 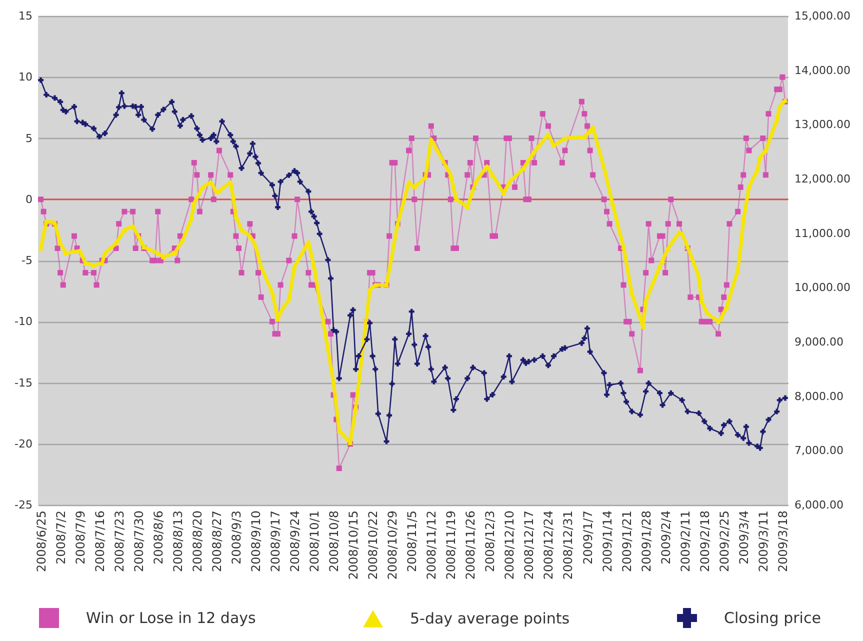 I want to click on x-tick-label: 2008/9/10, so click(x=255, y=541).